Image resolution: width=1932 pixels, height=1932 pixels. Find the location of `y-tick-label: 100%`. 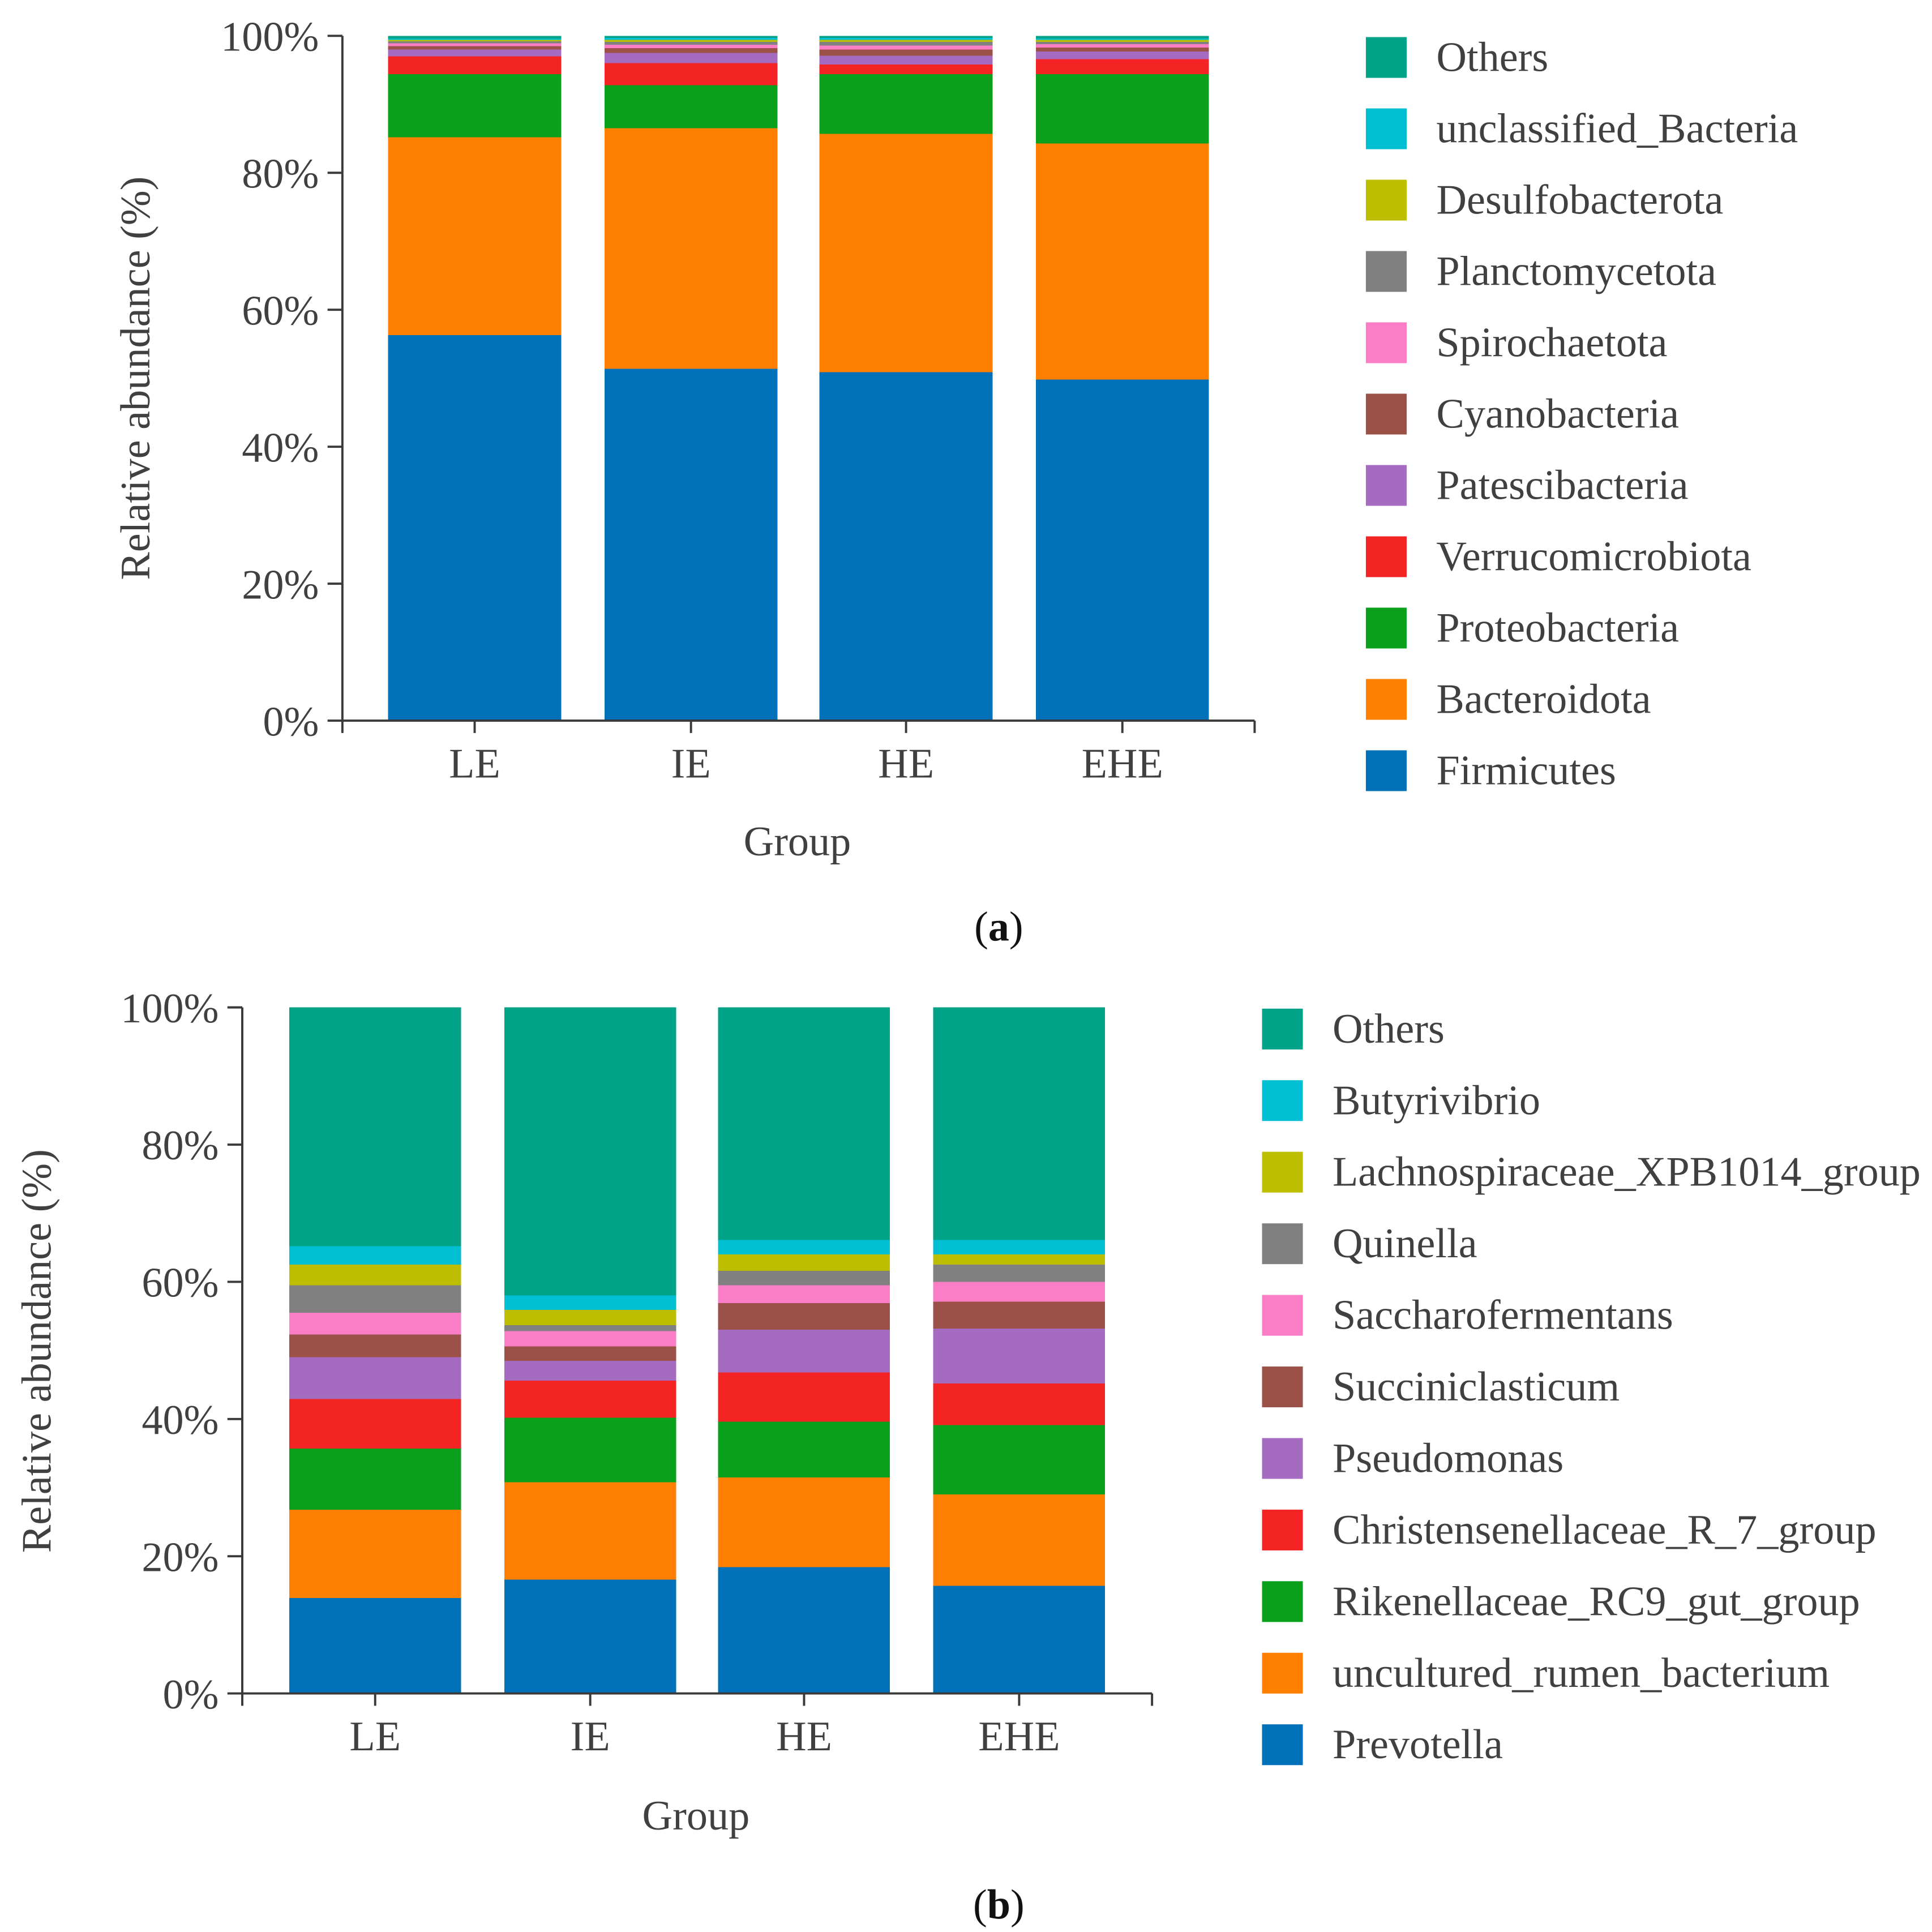

y-tick-label: 100% is located at coordinates (170, 1009).